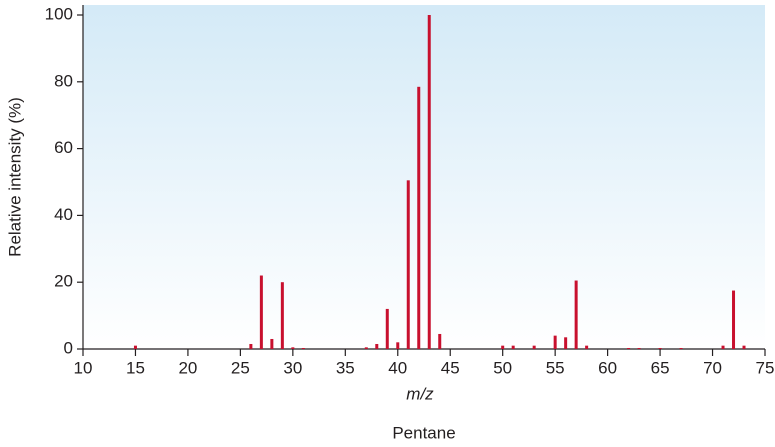 Image resolution: width=775 pixels, height=447 pixels. What do you see at coordinates (135, 367) in the screenshot?
I see `x-tick-label: 15` at bounding box center [135, 367].